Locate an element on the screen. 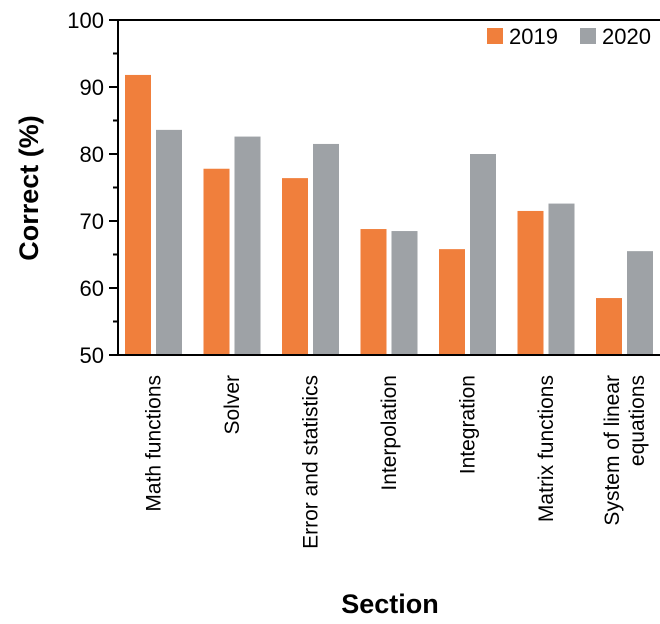 The height and width of the screenshot is (624, 660). x-tick-label-line: Error and statistics is located at coordinates (311, 462).